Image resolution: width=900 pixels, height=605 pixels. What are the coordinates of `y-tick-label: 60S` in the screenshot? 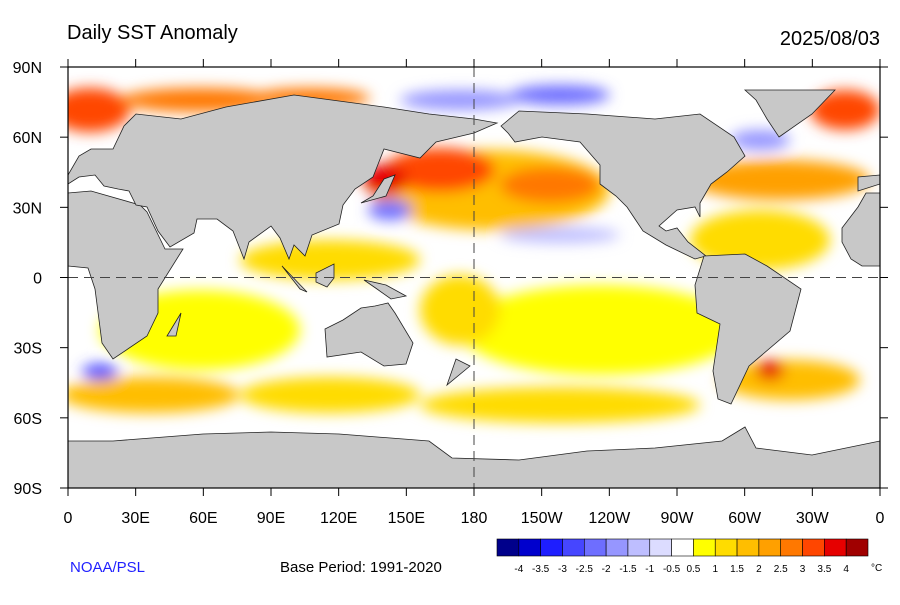 It's located at (28, 419).